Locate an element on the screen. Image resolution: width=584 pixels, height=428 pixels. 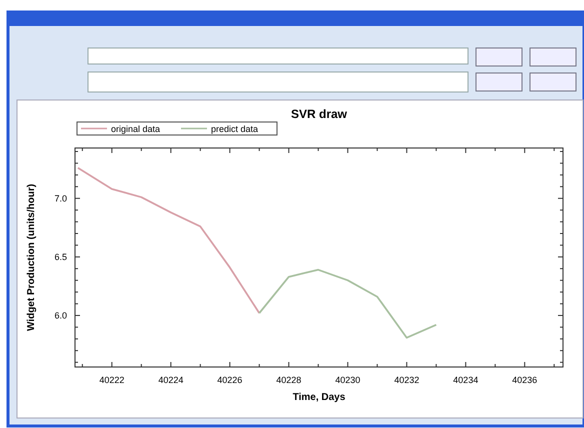
legend-label: original data is located at coordinates (135, 129).